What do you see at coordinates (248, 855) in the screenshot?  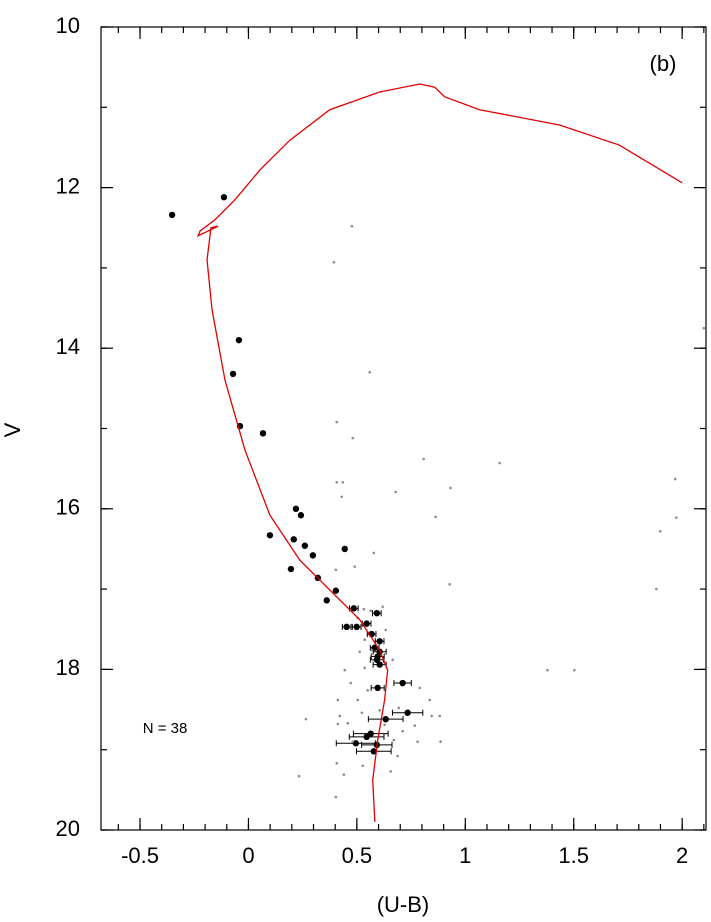 I see `x-tick-label: 0` at bounding box center [248, 855].